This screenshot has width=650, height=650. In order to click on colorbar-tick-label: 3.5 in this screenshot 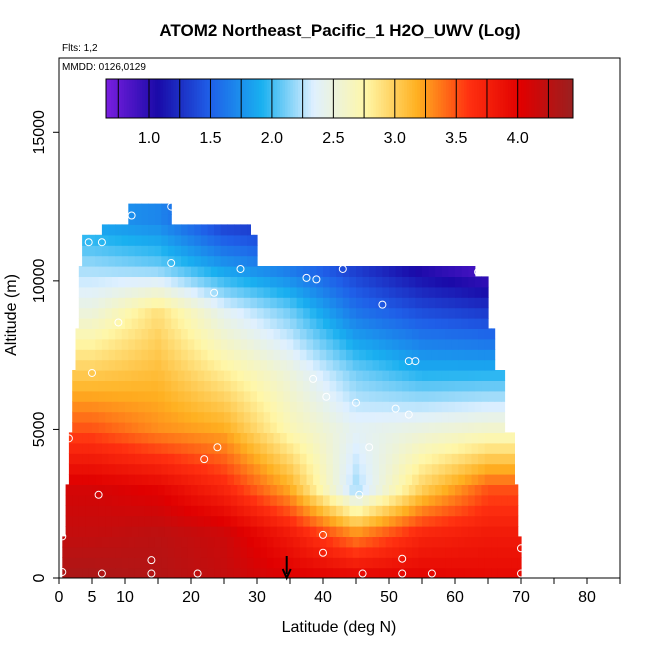, I will do `click(456, 138)`.